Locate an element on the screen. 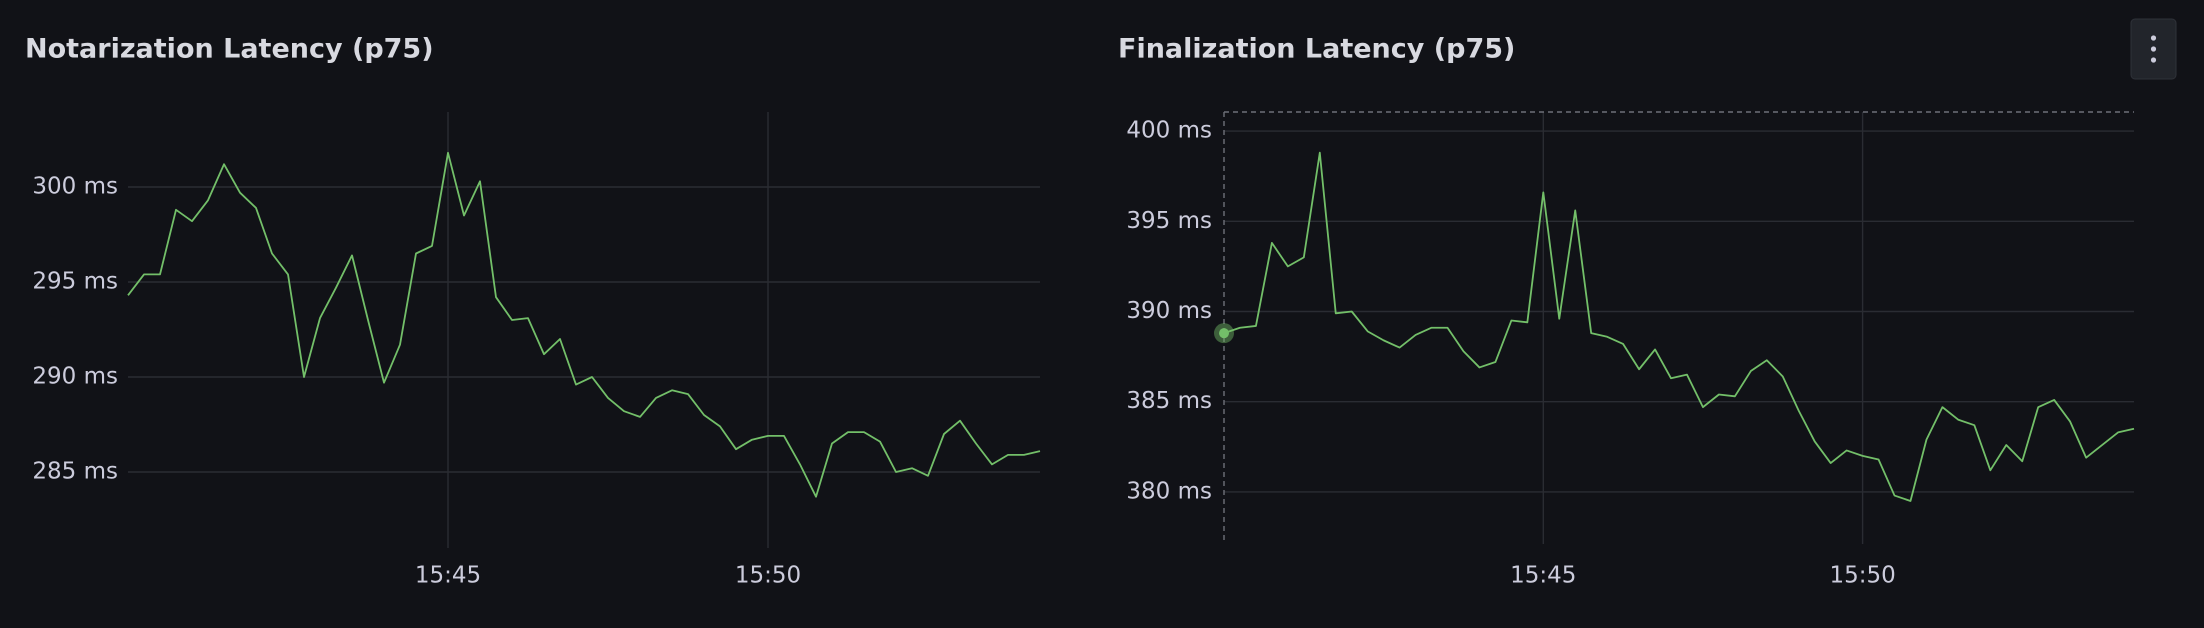 This screenshot has width=2204, height=628. panel-menu-button is located at coordinates (2153, 49).